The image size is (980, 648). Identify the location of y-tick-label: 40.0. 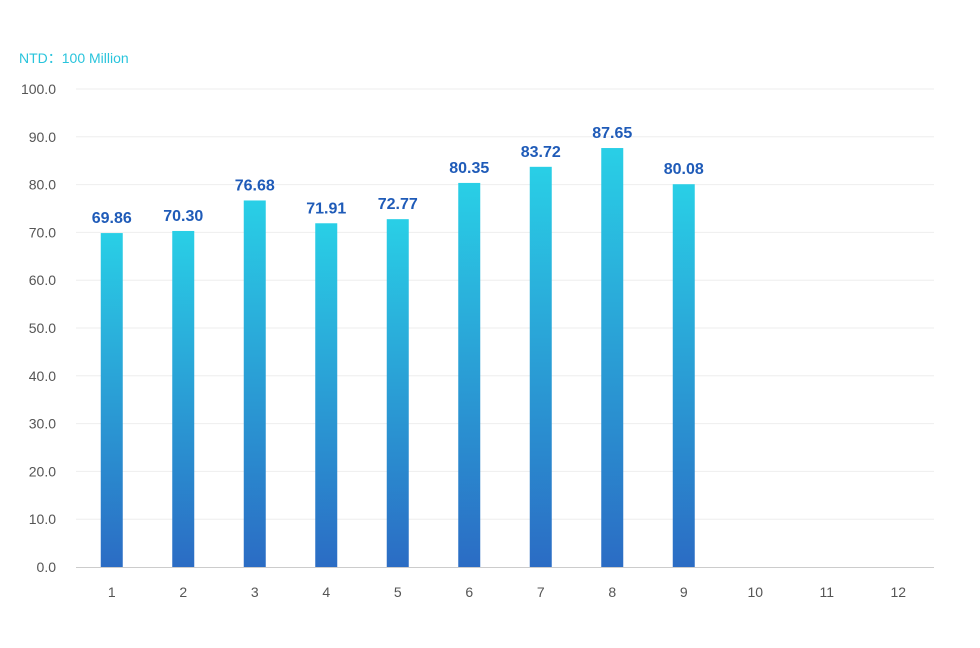
(42, 376).